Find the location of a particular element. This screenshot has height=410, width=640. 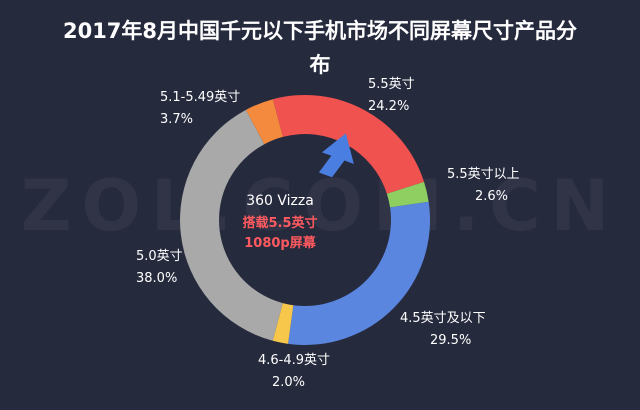

chart-title-line-1: 2017年8月中国千元以下手机市场不同屏幕尺寸产品分 is located at coordinates (320, 31).